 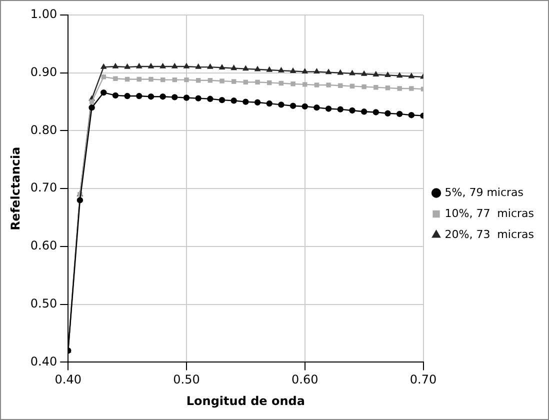 I want to click on x-tick-label: 0.40, so click(x=68, y=379).